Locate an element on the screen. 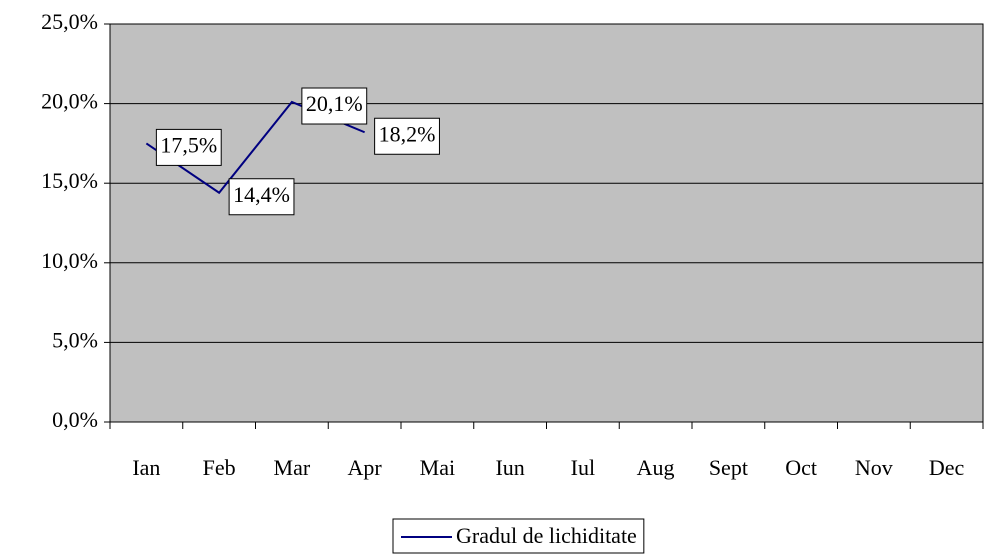 The height and width of the screenshot is (554, 984). x-tick-label: Aug is located at coordinates (656, 467).